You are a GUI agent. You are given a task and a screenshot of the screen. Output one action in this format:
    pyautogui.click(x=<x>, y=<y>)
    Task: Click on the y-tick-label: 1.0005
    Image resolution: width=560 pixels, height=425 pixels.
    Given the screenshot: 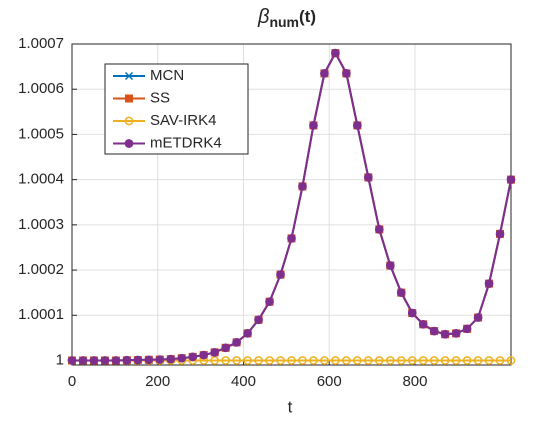 What is the action you would take?
    pyautogui.click(x=41, y=133)
    